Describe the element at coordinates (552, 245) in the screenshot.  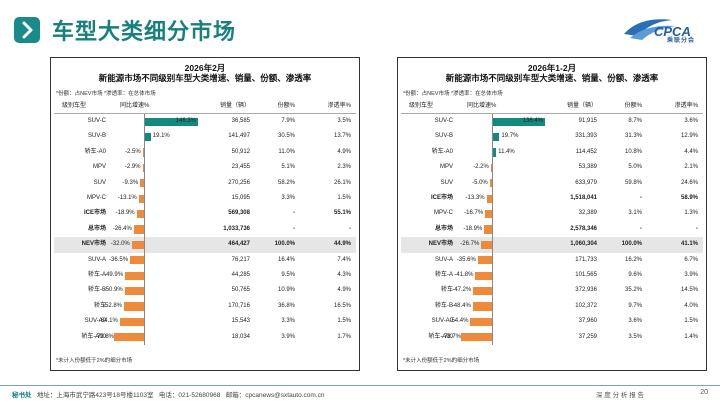
I see `table-row: NEV市场 -26.7% 1,060,304 100.0% 41.1%` at that location.